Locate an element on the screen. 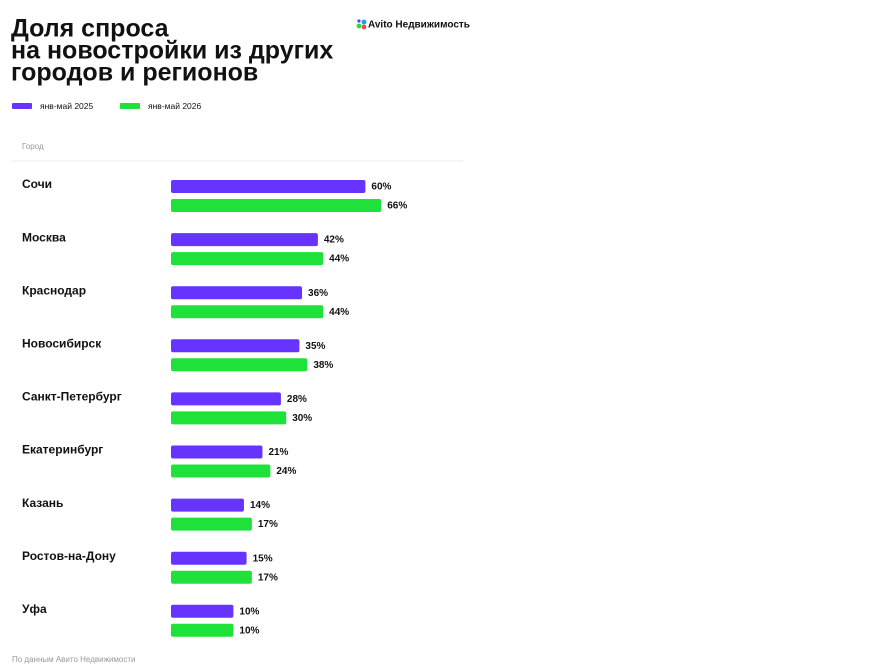 The width and height of the screenshot is (881, 667). value-label: 42% is located at coordinates (334, 240).